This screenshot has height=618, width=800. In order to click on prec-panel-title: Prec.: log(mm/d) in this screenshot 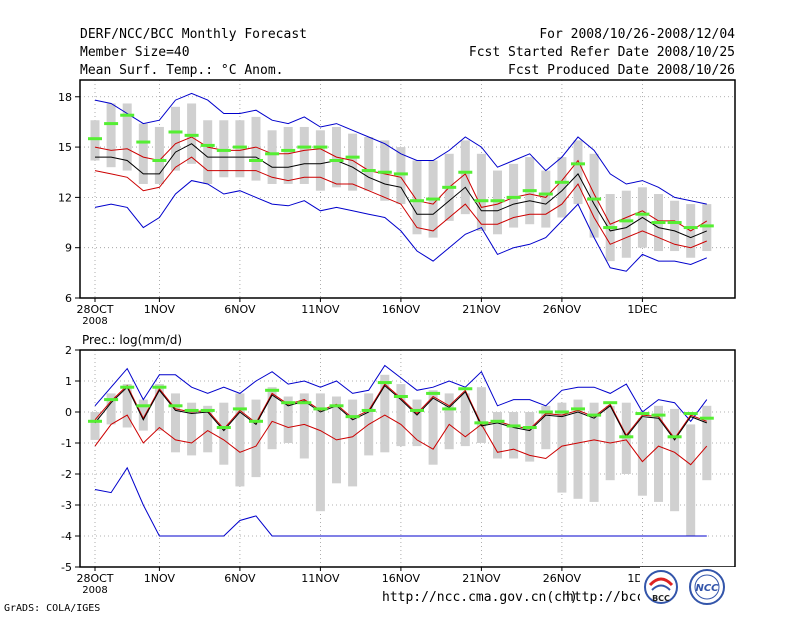, I will do `click(132, 340)`.